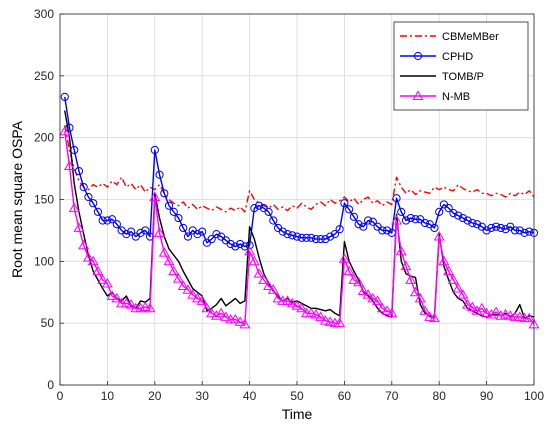  I want to click on y-tick-label: 200, so click(44, 138).